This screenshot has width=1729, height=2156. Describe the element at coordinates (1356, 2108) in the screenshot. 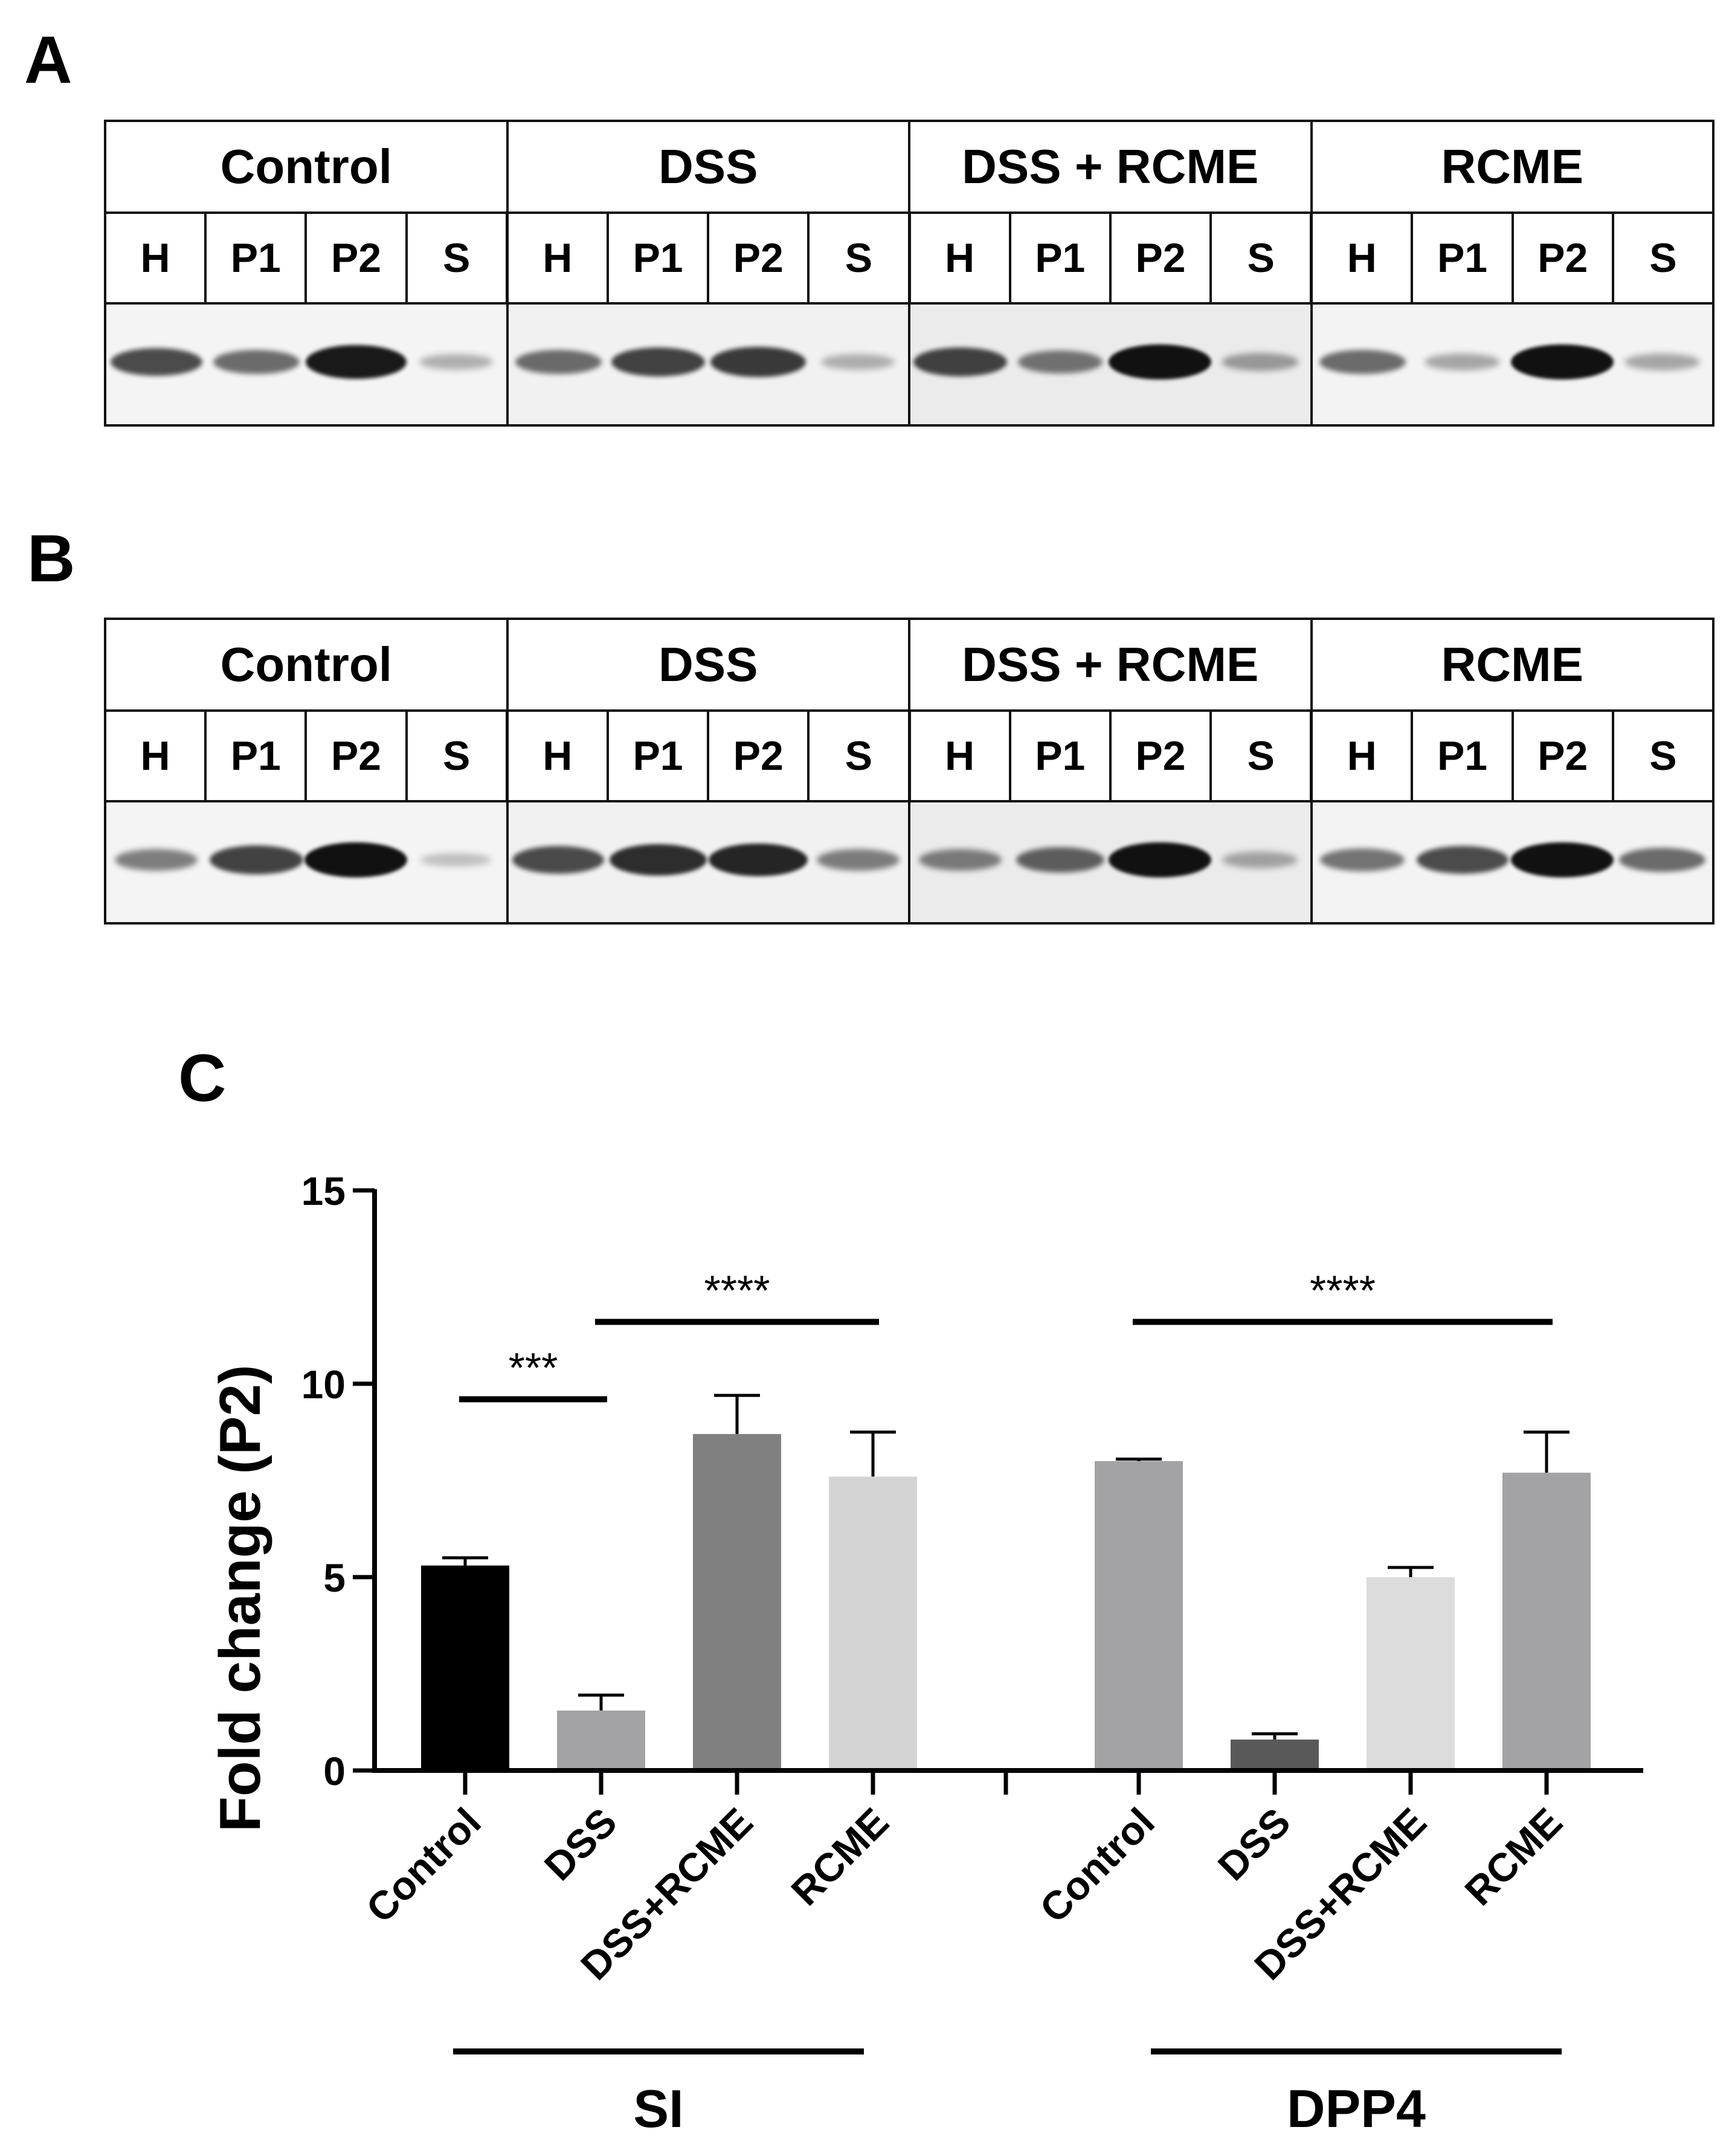

I see `group-label: DPP4` at that location.